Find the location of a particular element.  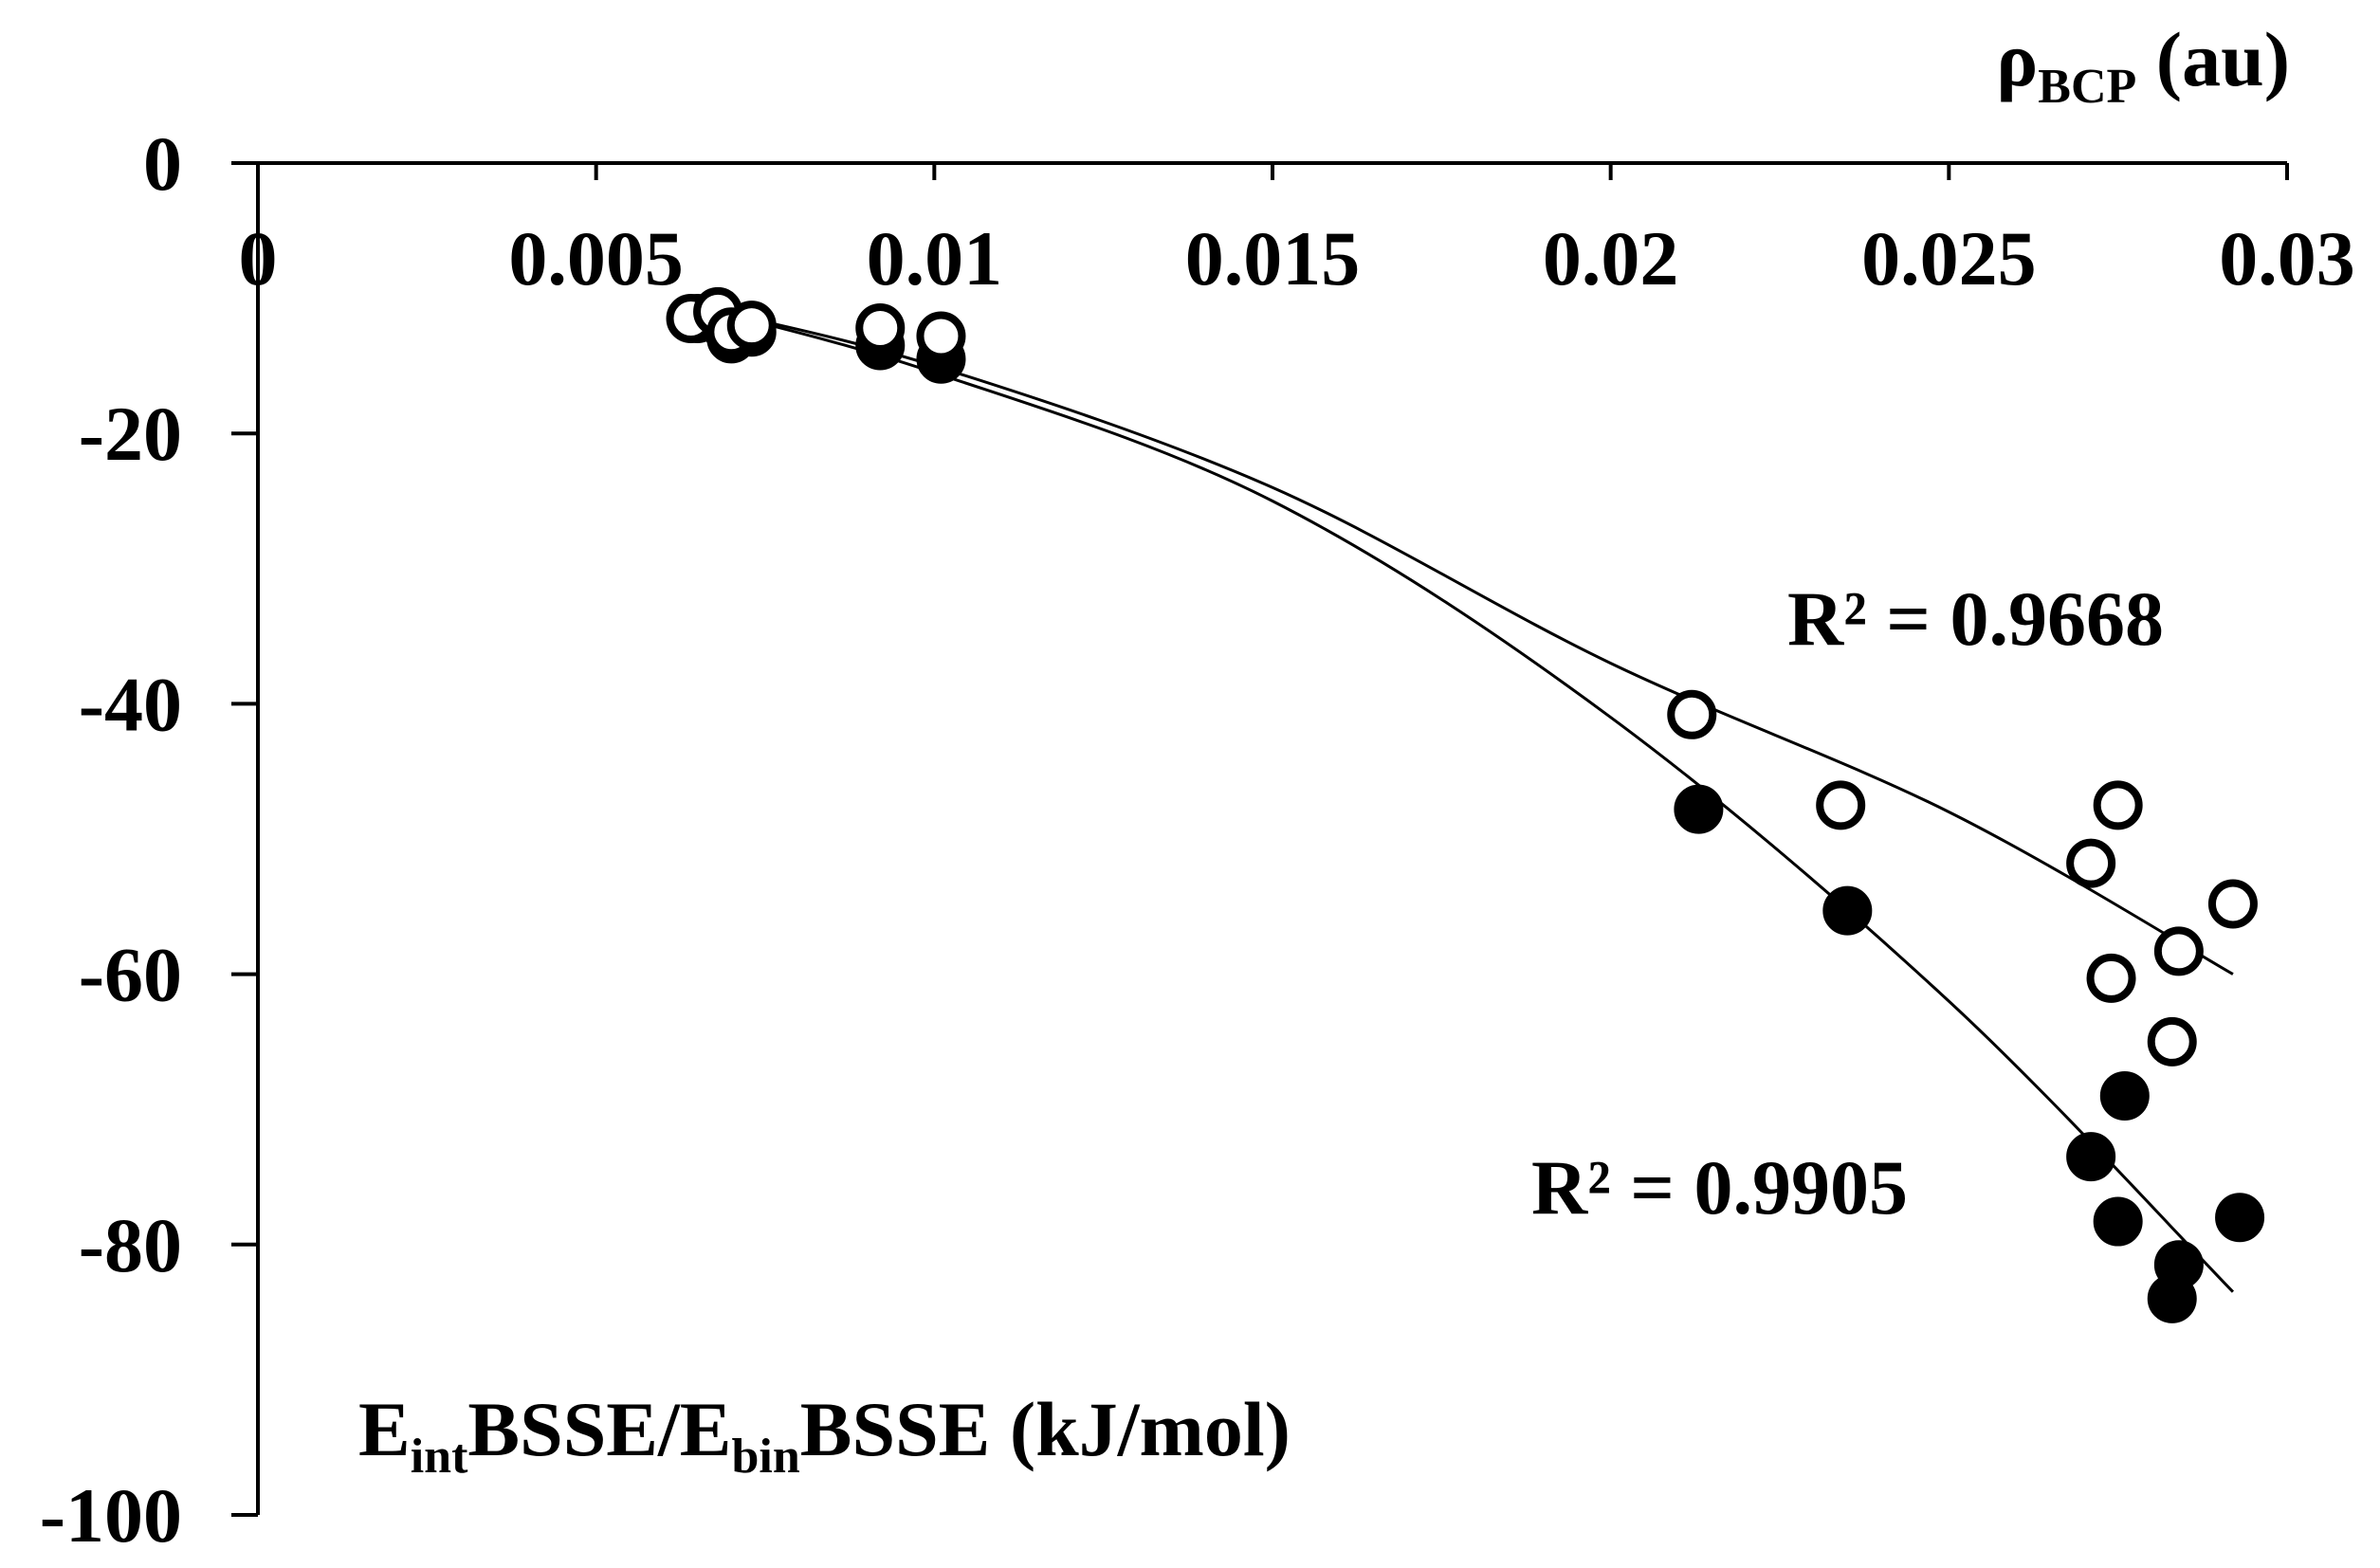

x-tick-label: 0.01 is located at coordinates (935, 258).